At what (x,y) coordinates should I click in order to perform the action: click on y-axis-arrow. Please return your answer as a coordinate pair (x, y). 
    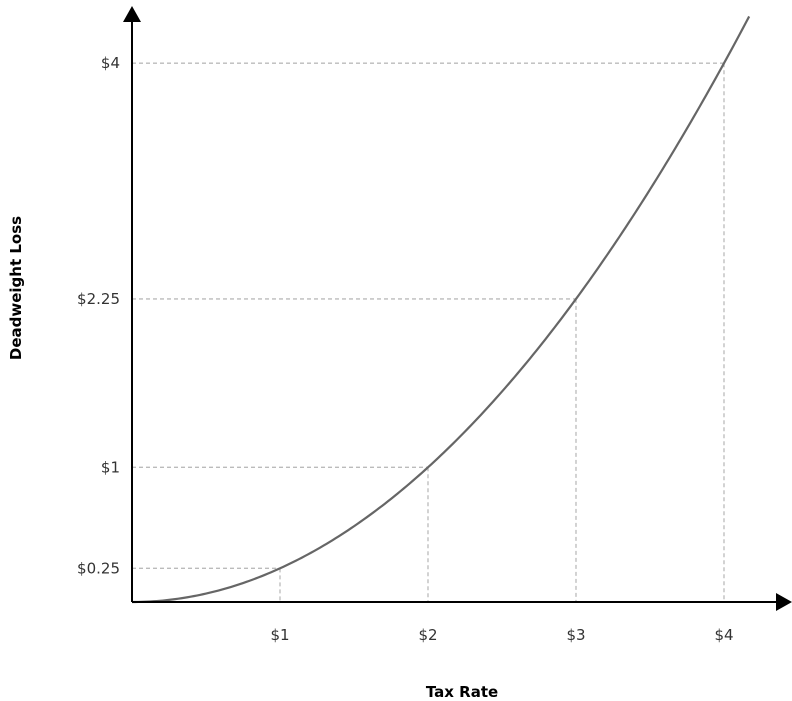
    Looking at the image, I should click on (132, 14).